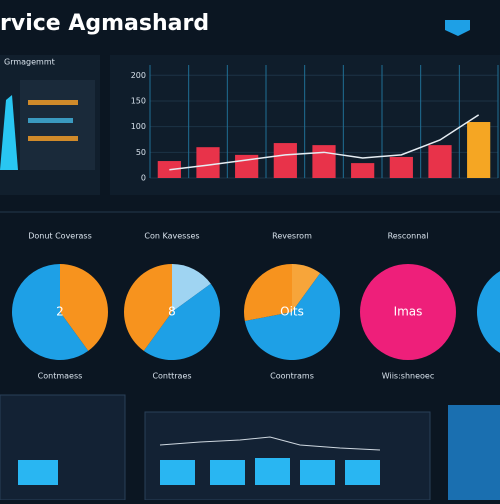  Describe the element at coordinates (292, 312) in the screenshot. I see `pie-center: Oits` at that location.